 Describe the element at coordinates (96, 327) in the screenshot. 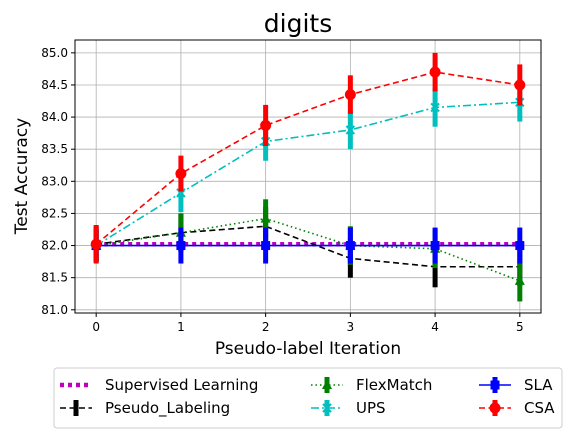

I see `x-tick-label: 0` at that location.